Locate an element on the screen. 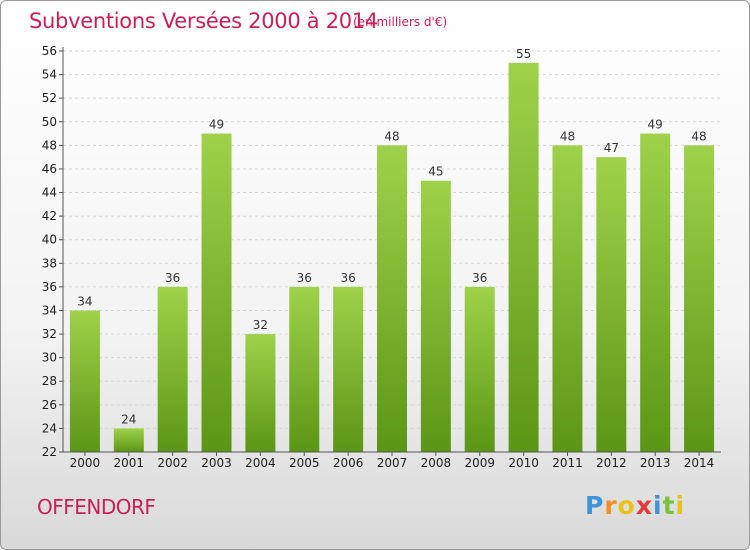 The image size is (750, 550). x-tick-label: 2006 is located at coordinates (348, 463).